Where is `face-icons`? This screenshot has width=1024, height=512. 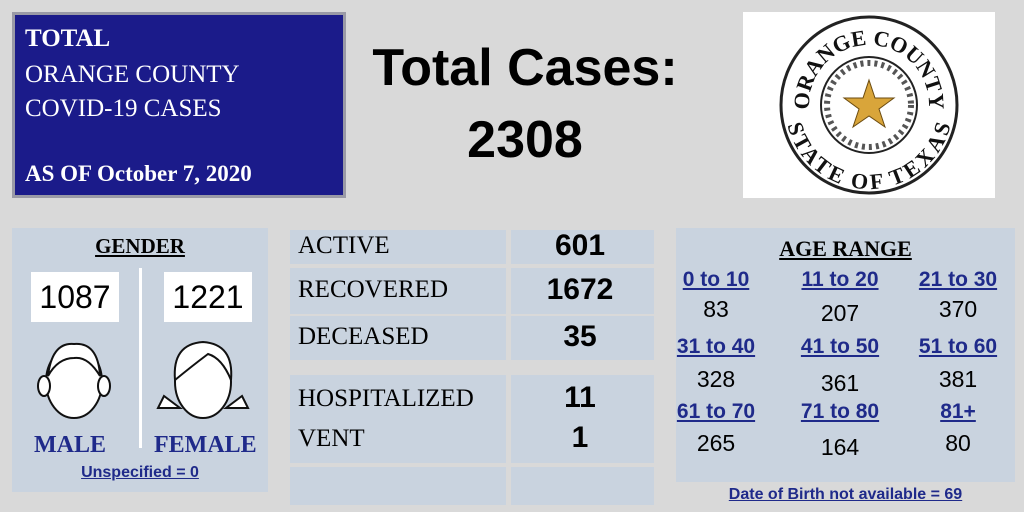 face-icons is located at coordinates (143, 379).